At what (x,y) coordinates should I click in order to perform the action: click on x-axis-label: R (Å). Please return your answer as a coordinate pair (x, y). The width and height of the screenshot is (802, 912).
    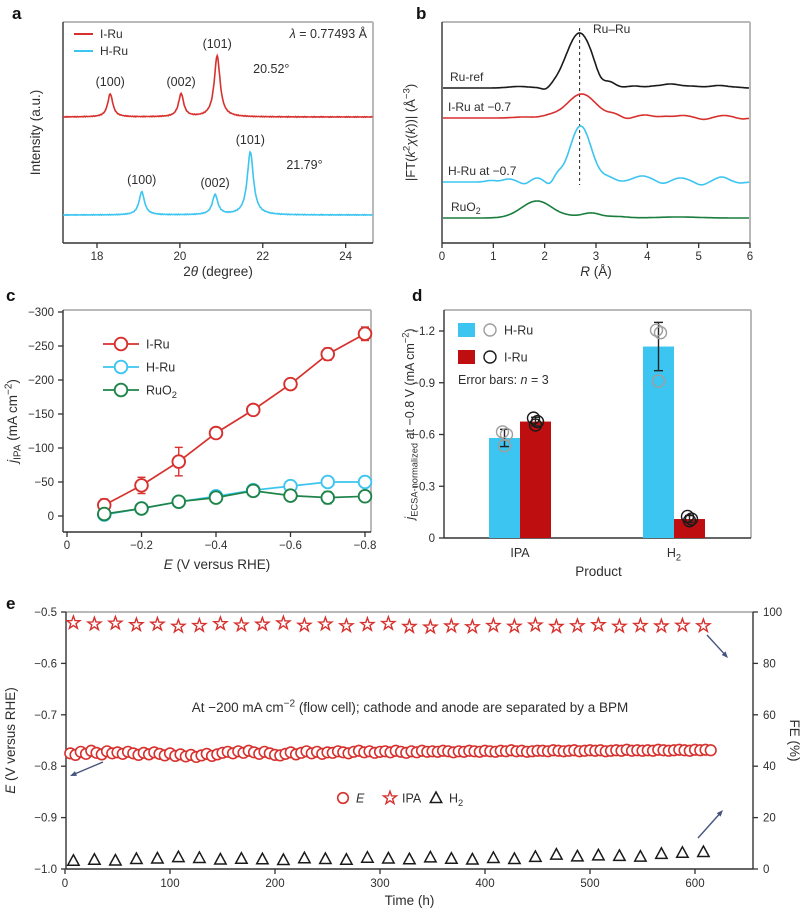
    Looking at the image, I should click on (596, 271).